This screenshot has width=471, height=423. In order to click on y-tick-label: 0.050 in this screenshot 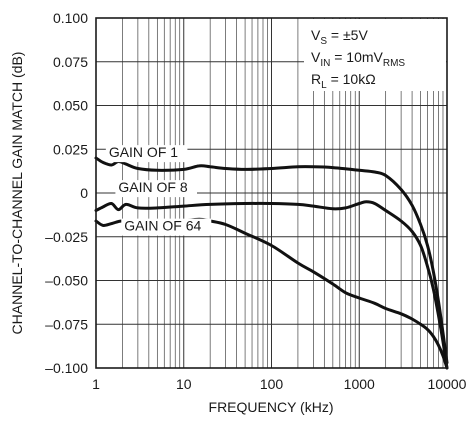, I will do `click(70, 106)`.